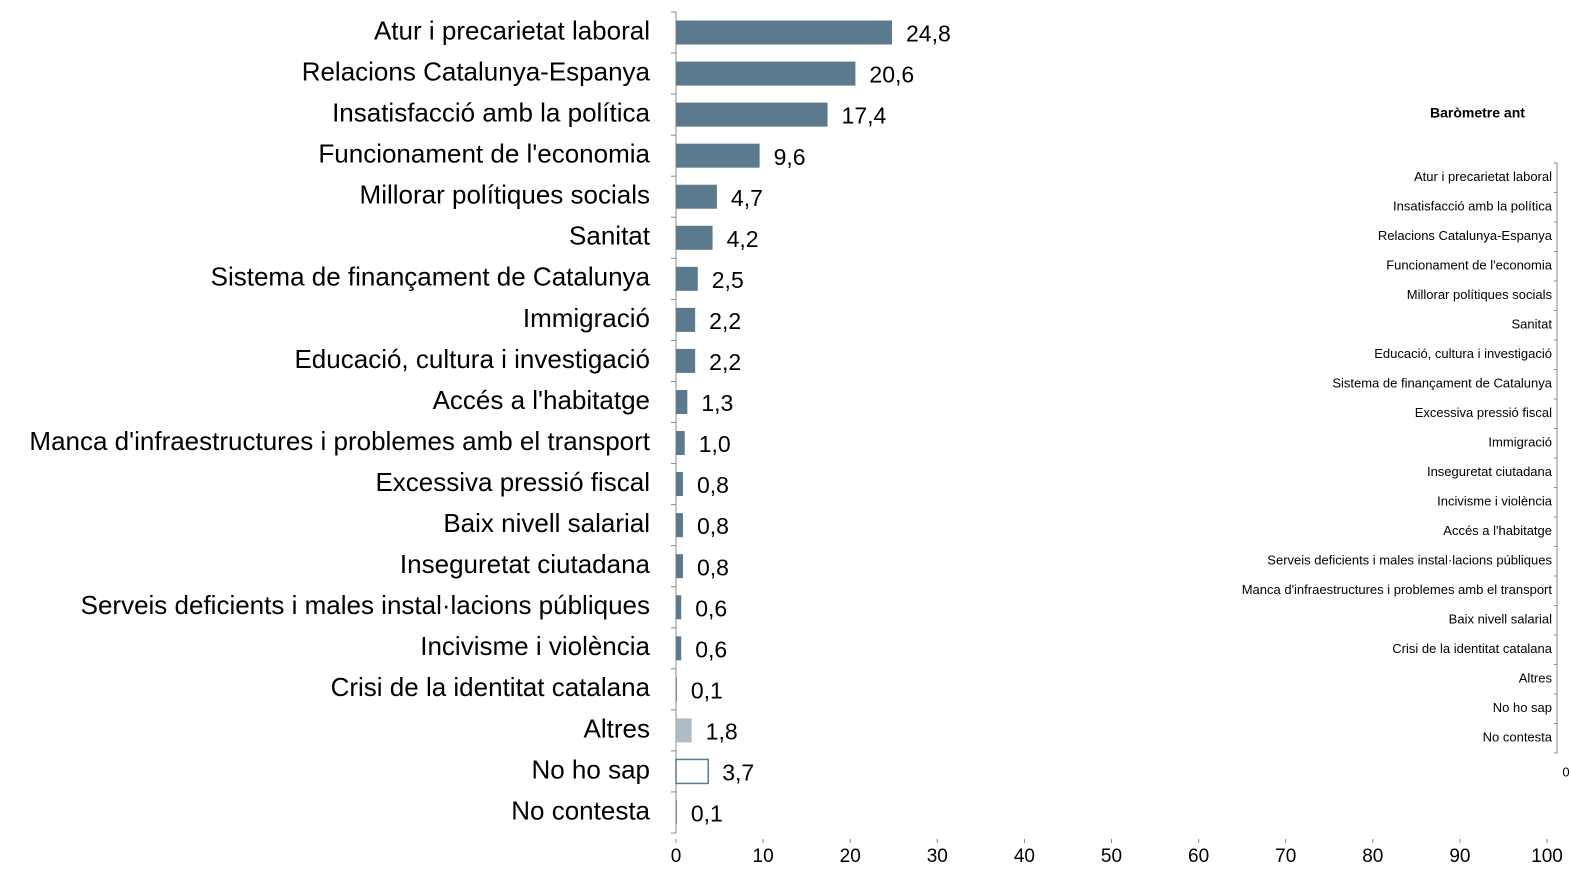  I want to click on value-label: 2,5, so click(728, 280).